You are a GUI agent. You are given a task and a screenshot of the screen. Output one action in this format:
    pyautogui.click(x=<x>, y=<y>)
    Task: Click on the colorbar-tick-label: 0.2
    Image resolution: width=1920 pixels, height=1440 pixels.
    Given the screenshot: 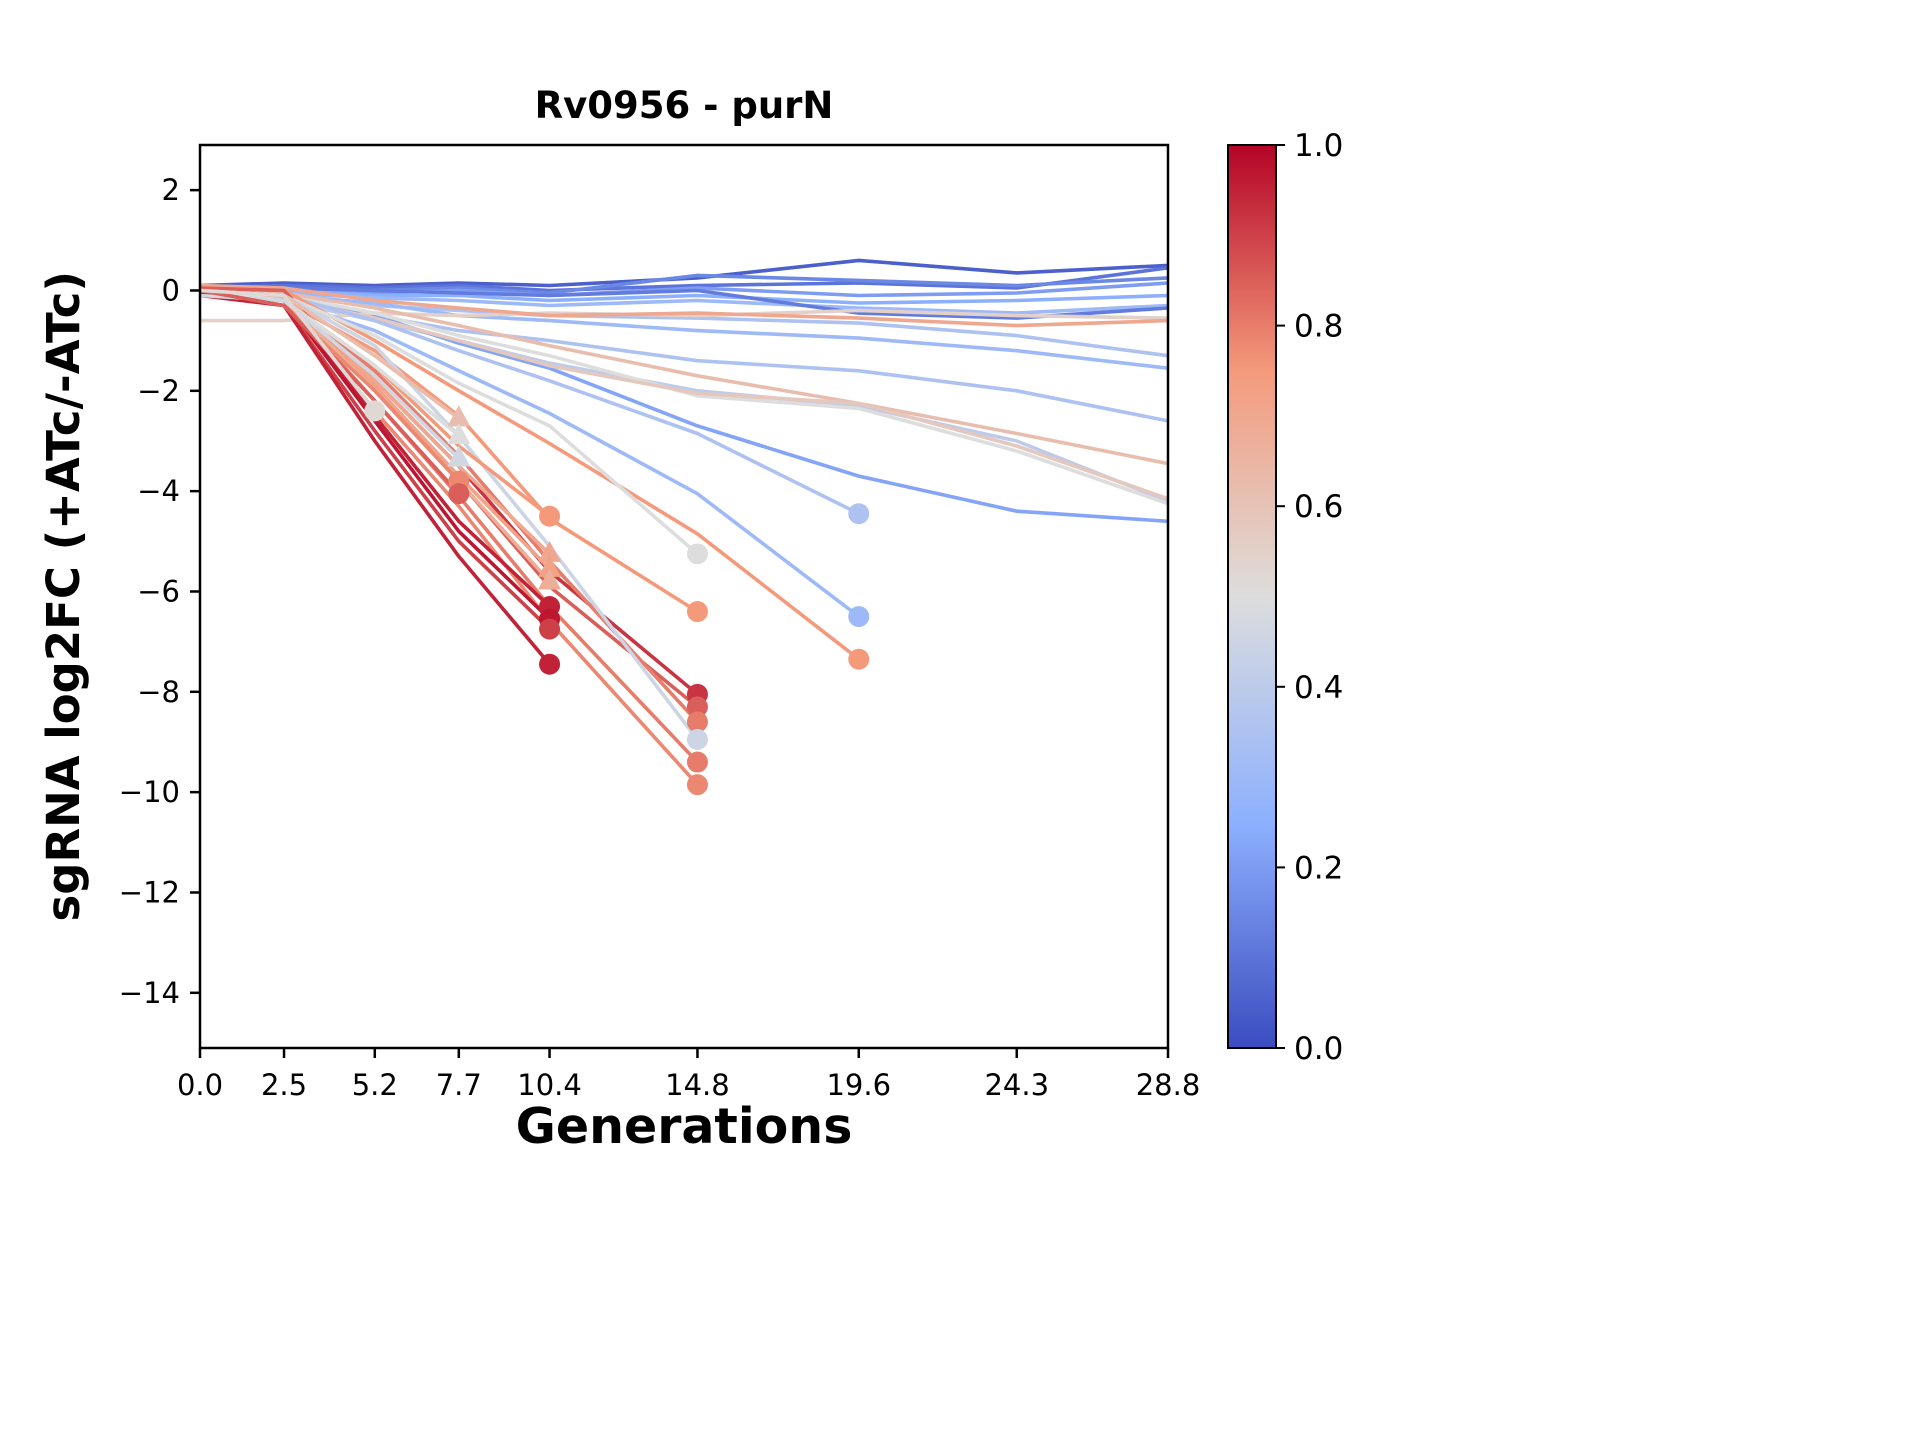 What is the action you would take?
    pyautogui.click(x=1318, y=868)
    